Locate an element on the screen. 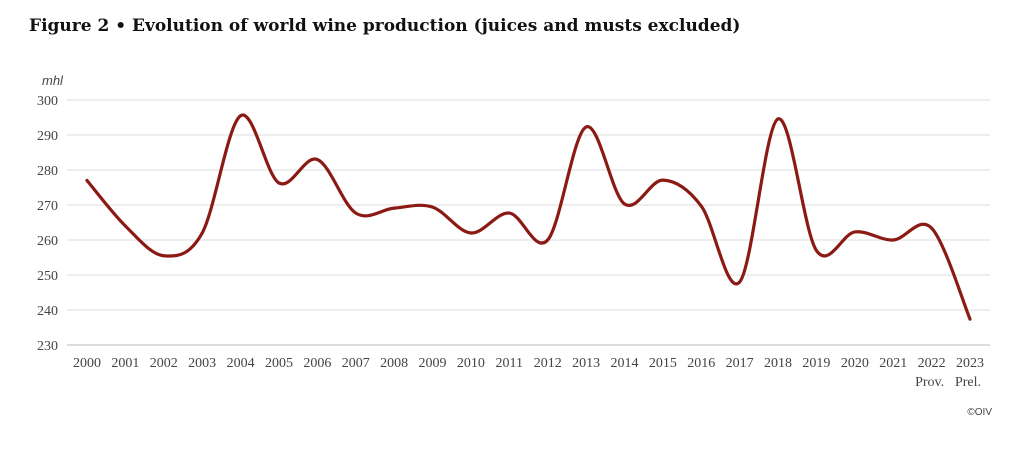 The image size is (1024, 449). x-tick-label: 2021 is located at coordinates (893, 363).